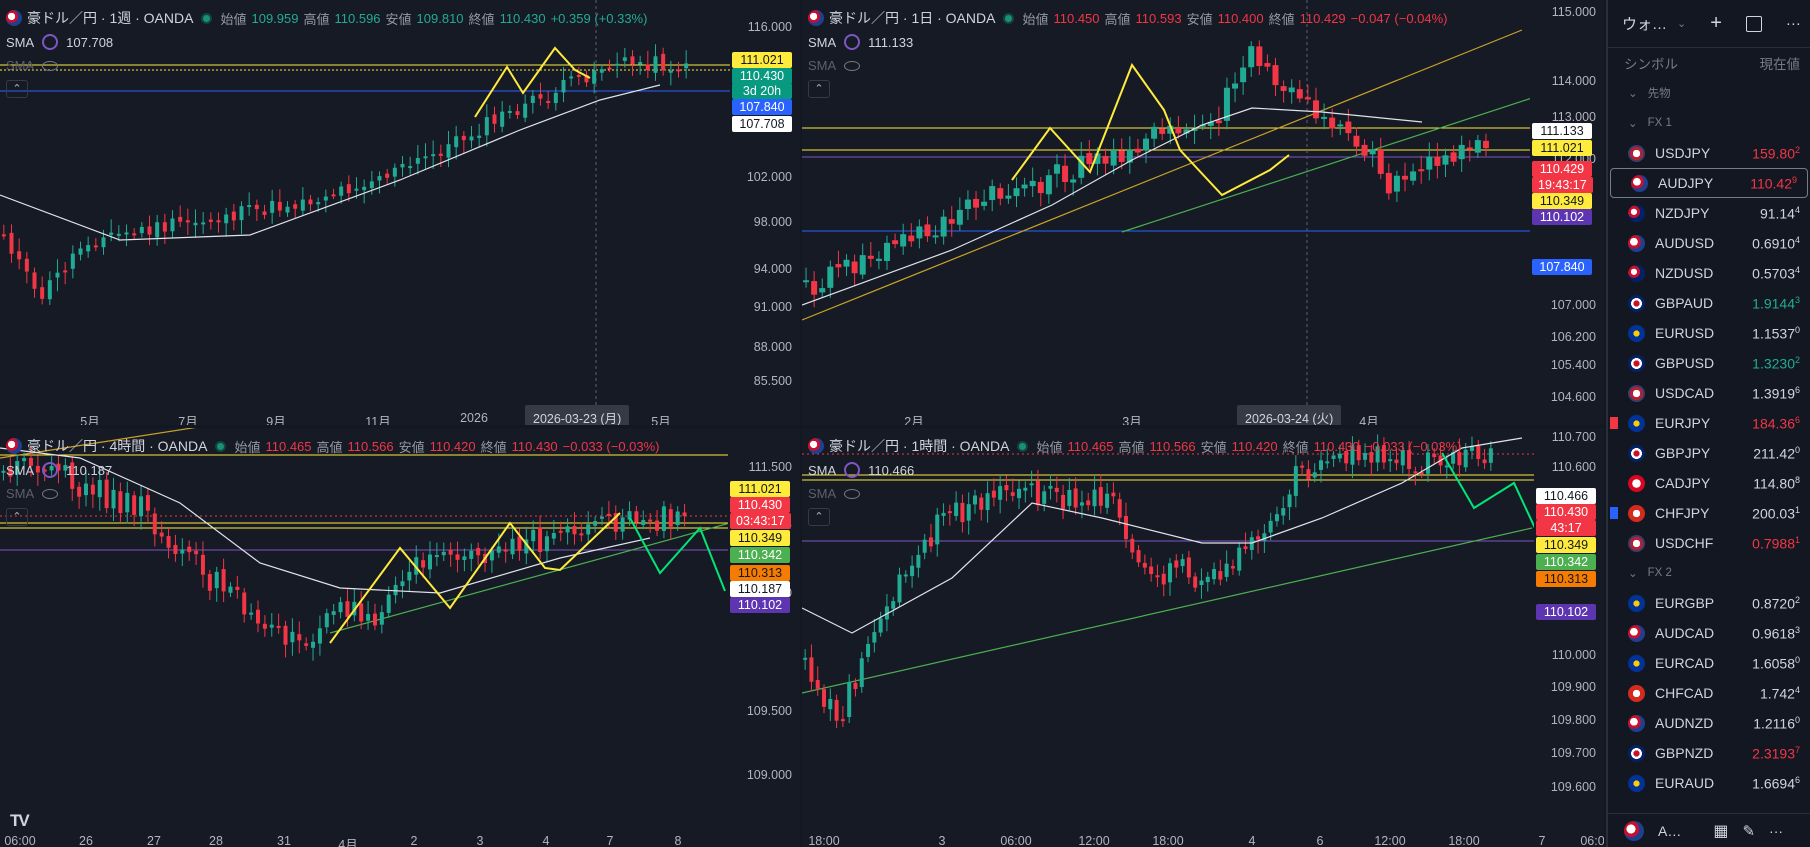  Describe the element at coordinates (1709, 183) in the screenshot. I see `watchlist-row: AUDJPY 110.429` at that location.